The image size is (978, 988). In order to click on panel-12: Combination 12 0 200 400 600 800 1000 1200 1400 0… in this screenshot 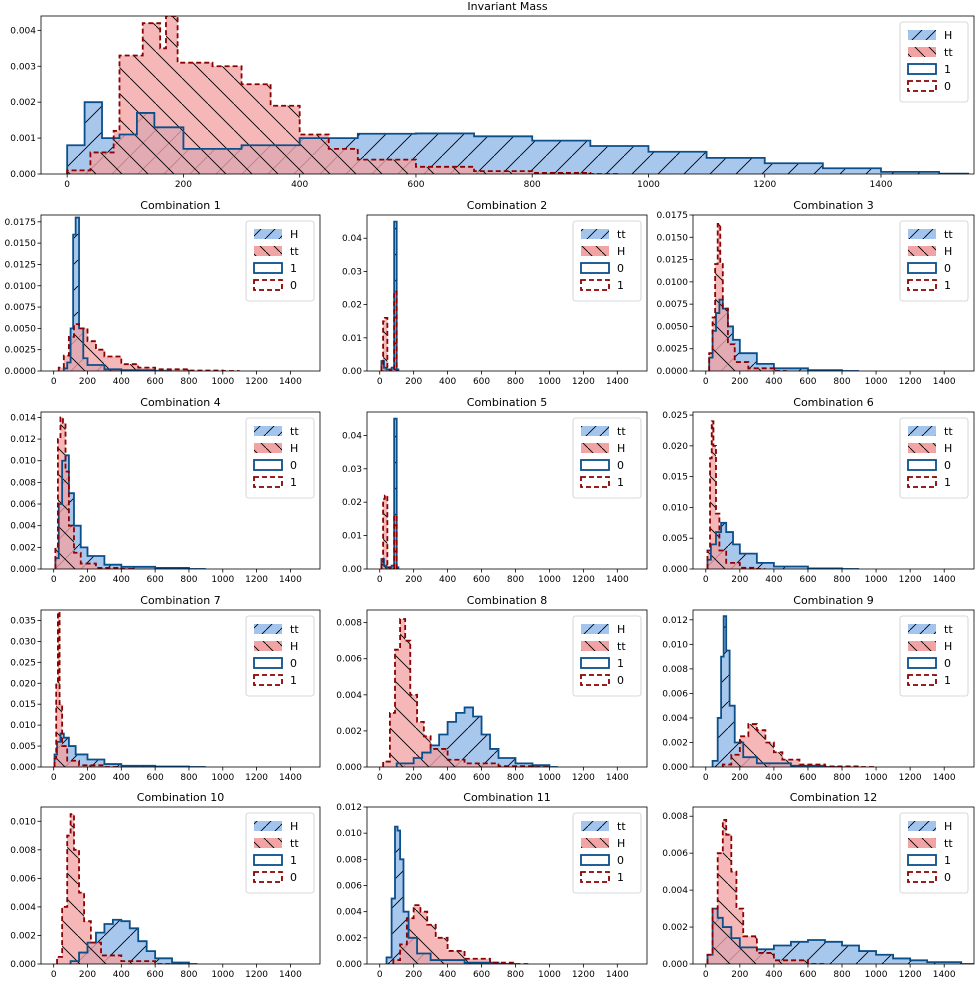, I will do `click(818, 885)`.